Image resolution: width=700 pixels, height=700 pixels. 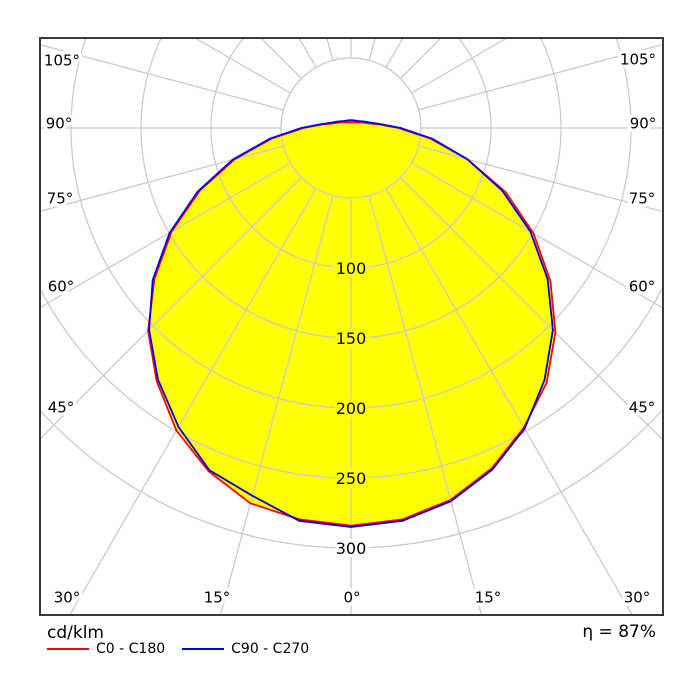 I want to click on efficiency-label: η = 87%, so click(x=619, y=632).